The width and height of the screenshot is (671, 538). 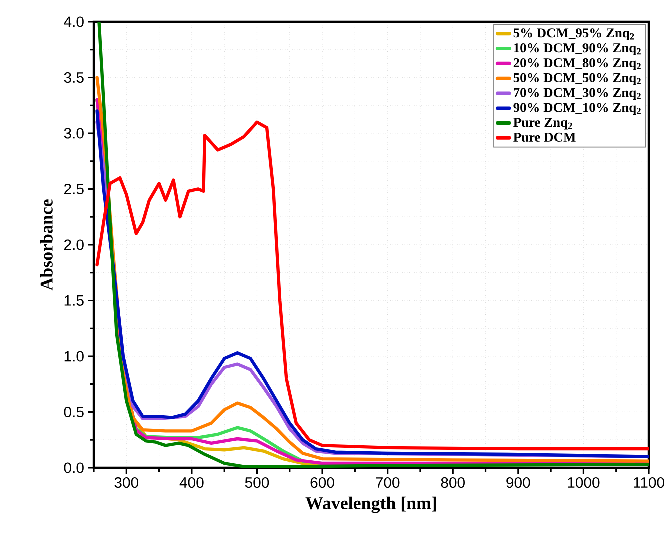 I want to click on legend-label: Pure DCM, so click(x=545, y=137).